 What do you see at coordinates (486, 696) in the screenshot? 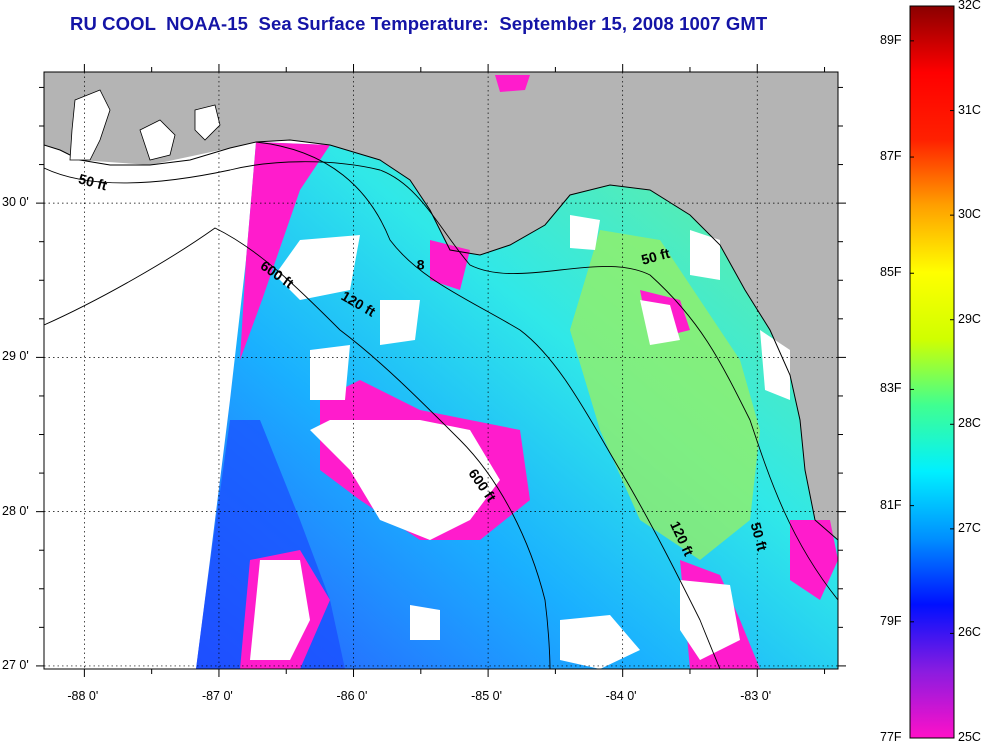
I see `lon-tick-label: -85 0'` at bounding box center [486, 696].